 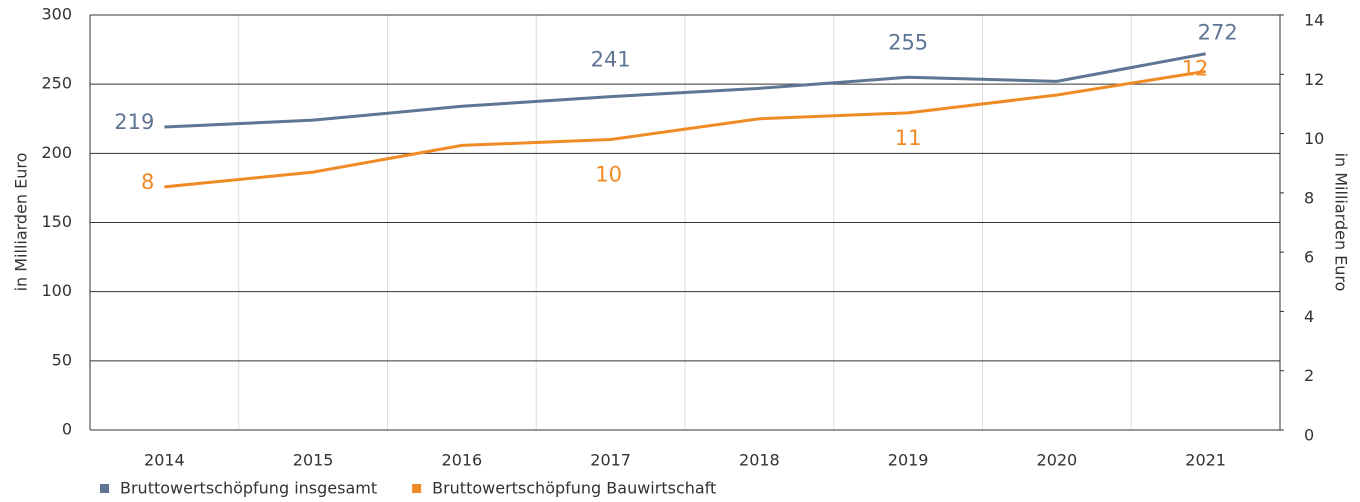 What do you see at coordinates (908, 42) in the screenshot?
I see `value-label: 255` at bounding box center [908, 42].